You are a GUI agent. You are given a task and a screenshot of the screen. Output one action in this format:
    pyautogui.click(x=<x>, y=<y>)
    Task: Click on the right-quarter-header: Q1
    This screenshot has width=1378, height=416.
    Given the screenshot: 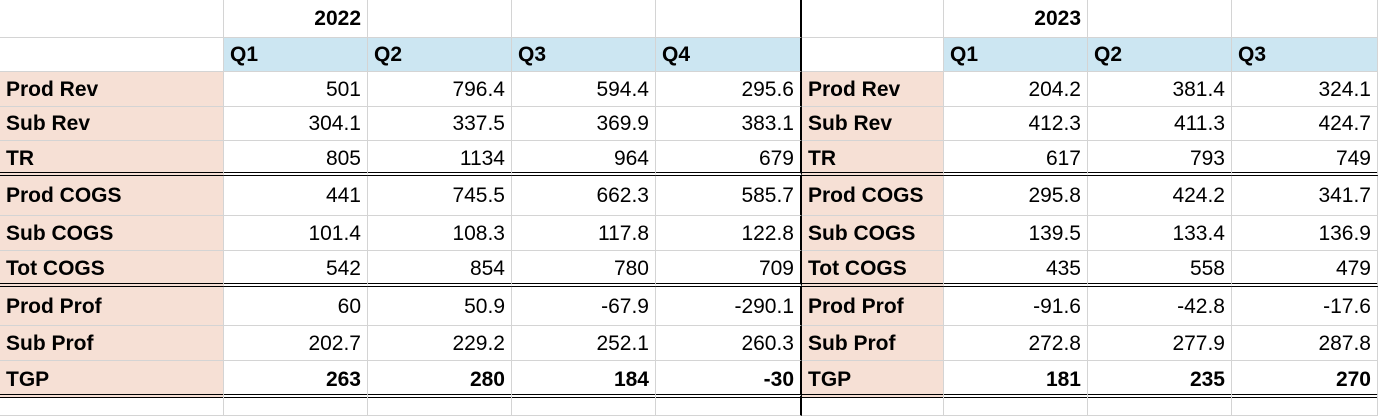 What is the action you would take?
    pyautogui.click(x=1016, y=55)
    